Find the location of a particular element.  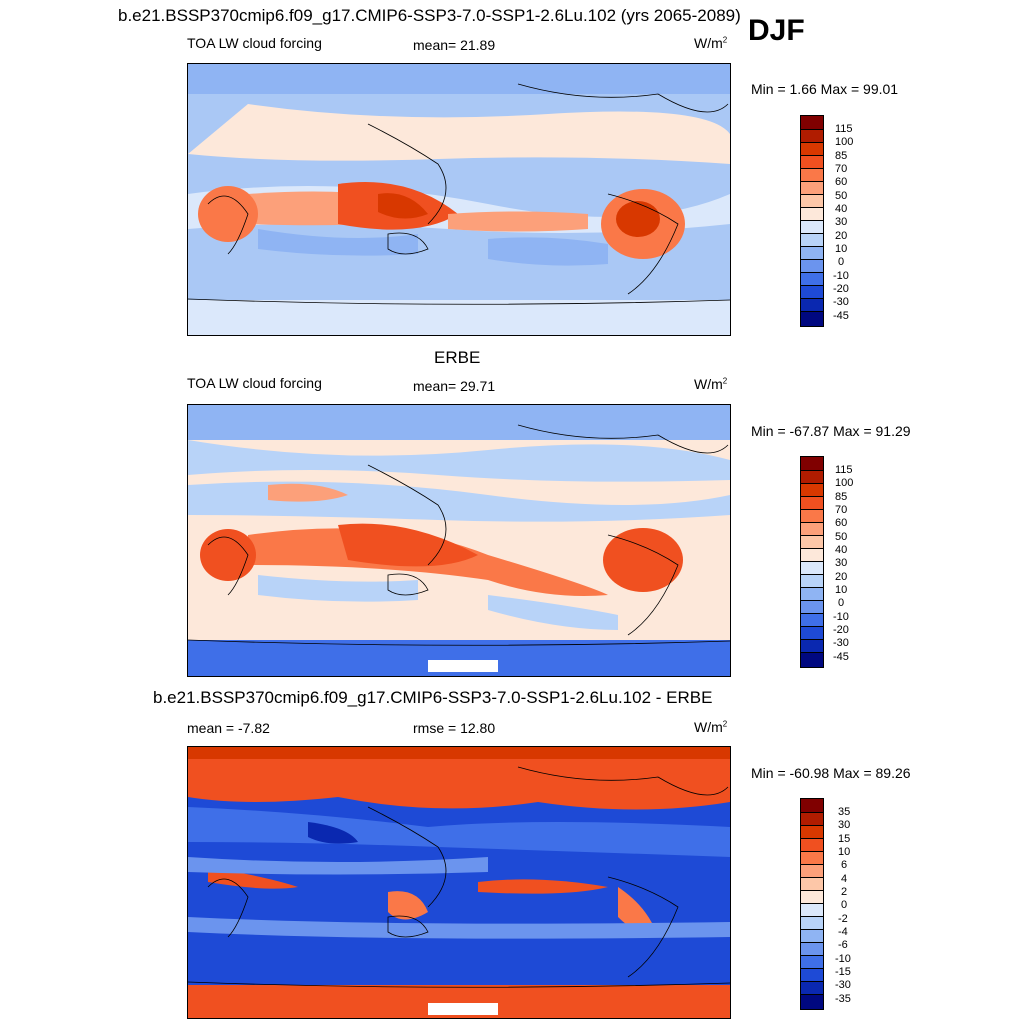

panel-1-tick: 10 is located at coordinates (841, 249).